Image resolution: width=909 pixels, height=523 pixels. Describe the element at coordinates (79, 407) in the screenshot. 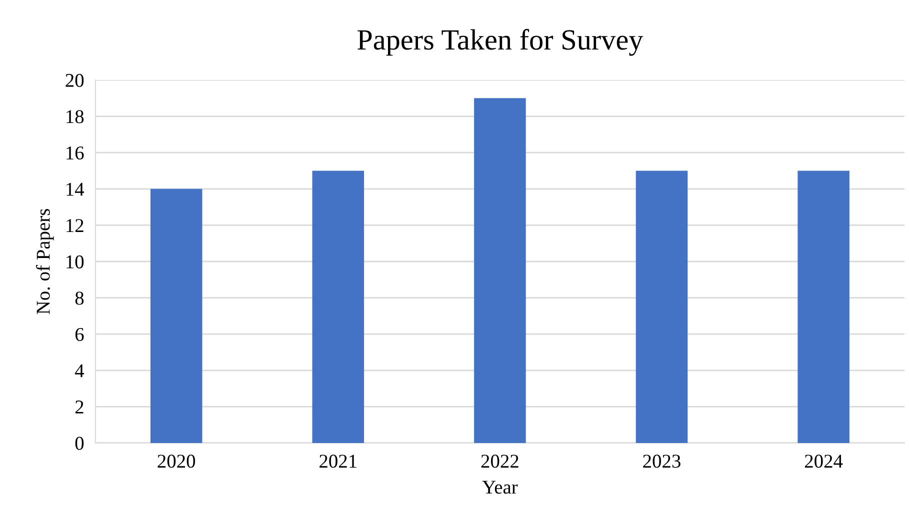

I see `y-tick-label: 2` at that location.